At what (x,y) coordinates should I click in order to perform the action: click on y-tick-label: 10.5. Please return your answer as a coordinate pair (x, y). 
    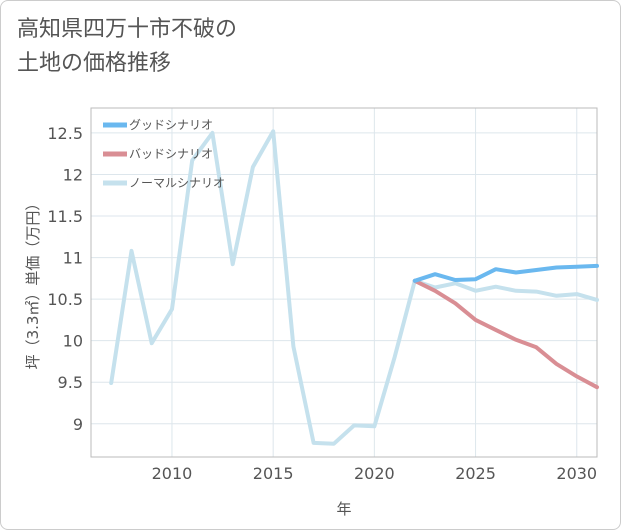
    Looking at the image, I should click on (65, 299).